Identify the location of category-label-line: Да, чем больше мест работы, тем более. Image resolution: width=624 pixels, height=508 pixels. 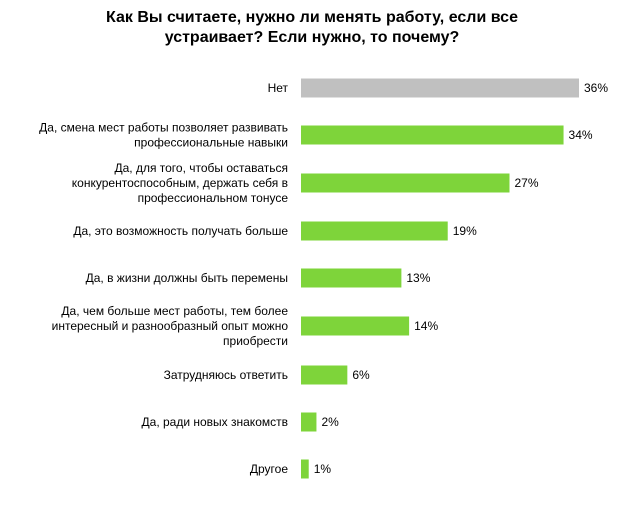
(174, 311).